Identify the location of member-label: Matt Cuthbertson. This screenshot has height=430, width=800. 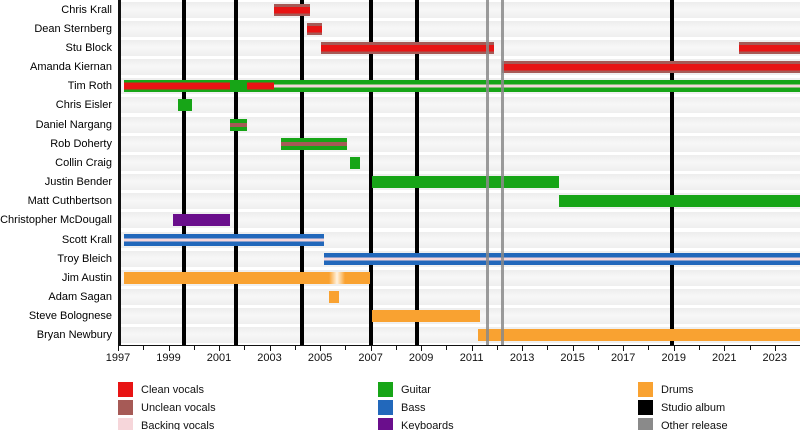
(69, 201).